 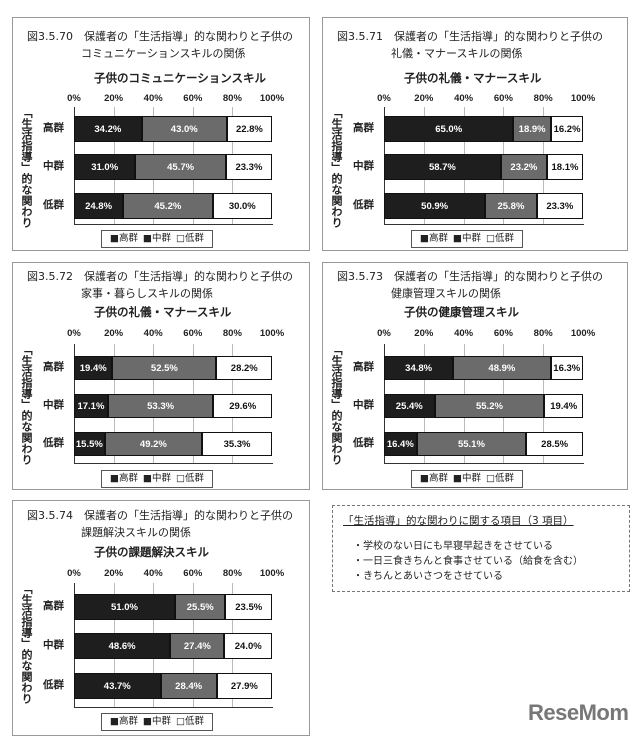 I want to click on bar-value-label: 16.4%, so click(x=400, y=444).